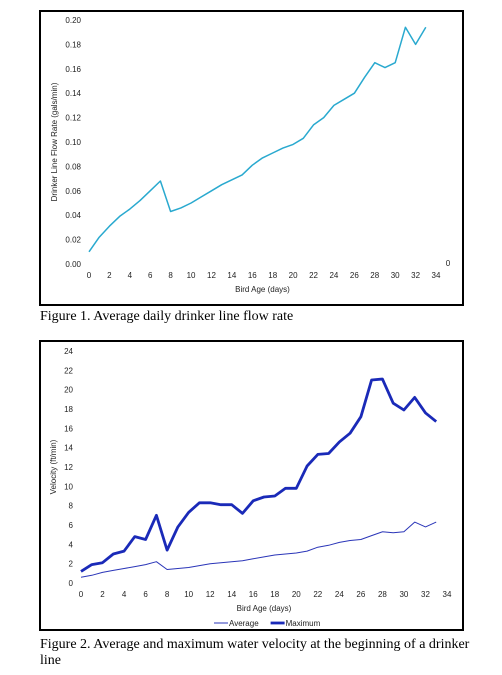 This screenshot has width=502, height=675. I want to click on y-tick-label: 4, so click(71, 544).